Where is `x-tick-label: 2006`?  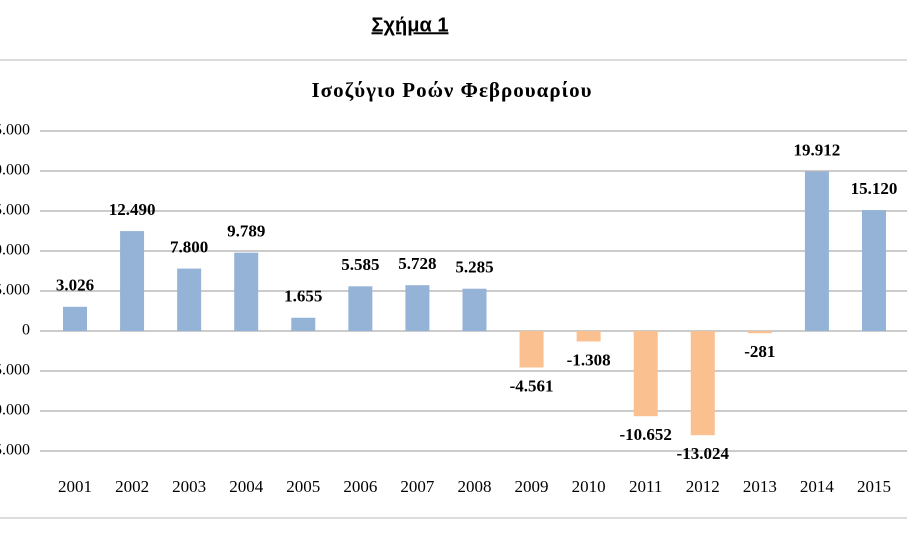
x-tick-label: 2006 is located at coordinates (360, 486).